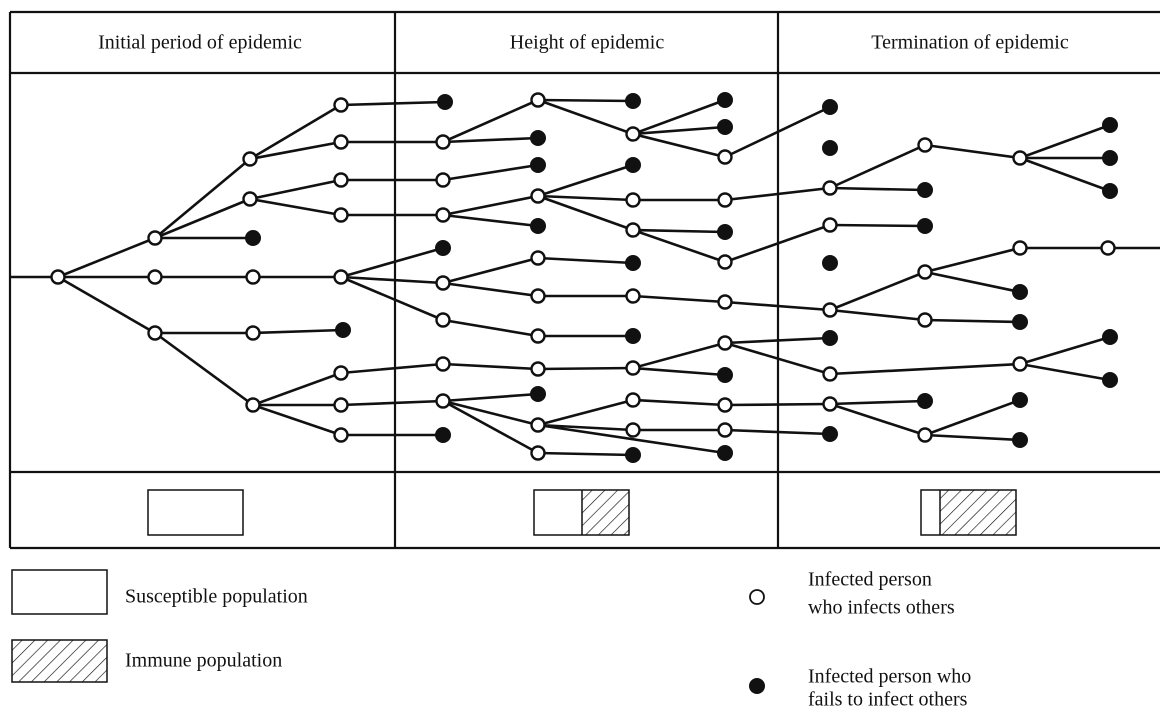 The image size is (1160, 711). I want to click on column-header: Initial period of epidemic, so click(200, 43).